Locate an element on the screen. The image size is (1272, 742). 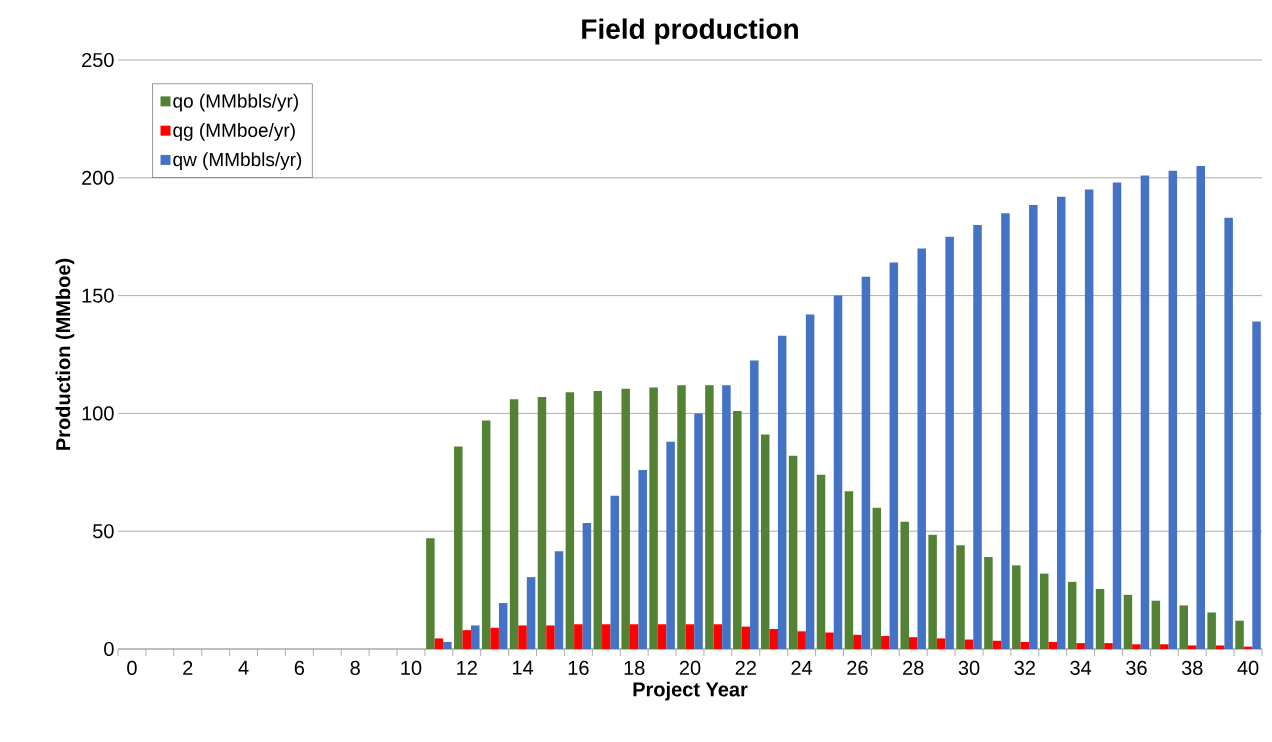
x-tick-label: 18 is located at coordinates (634, 667).